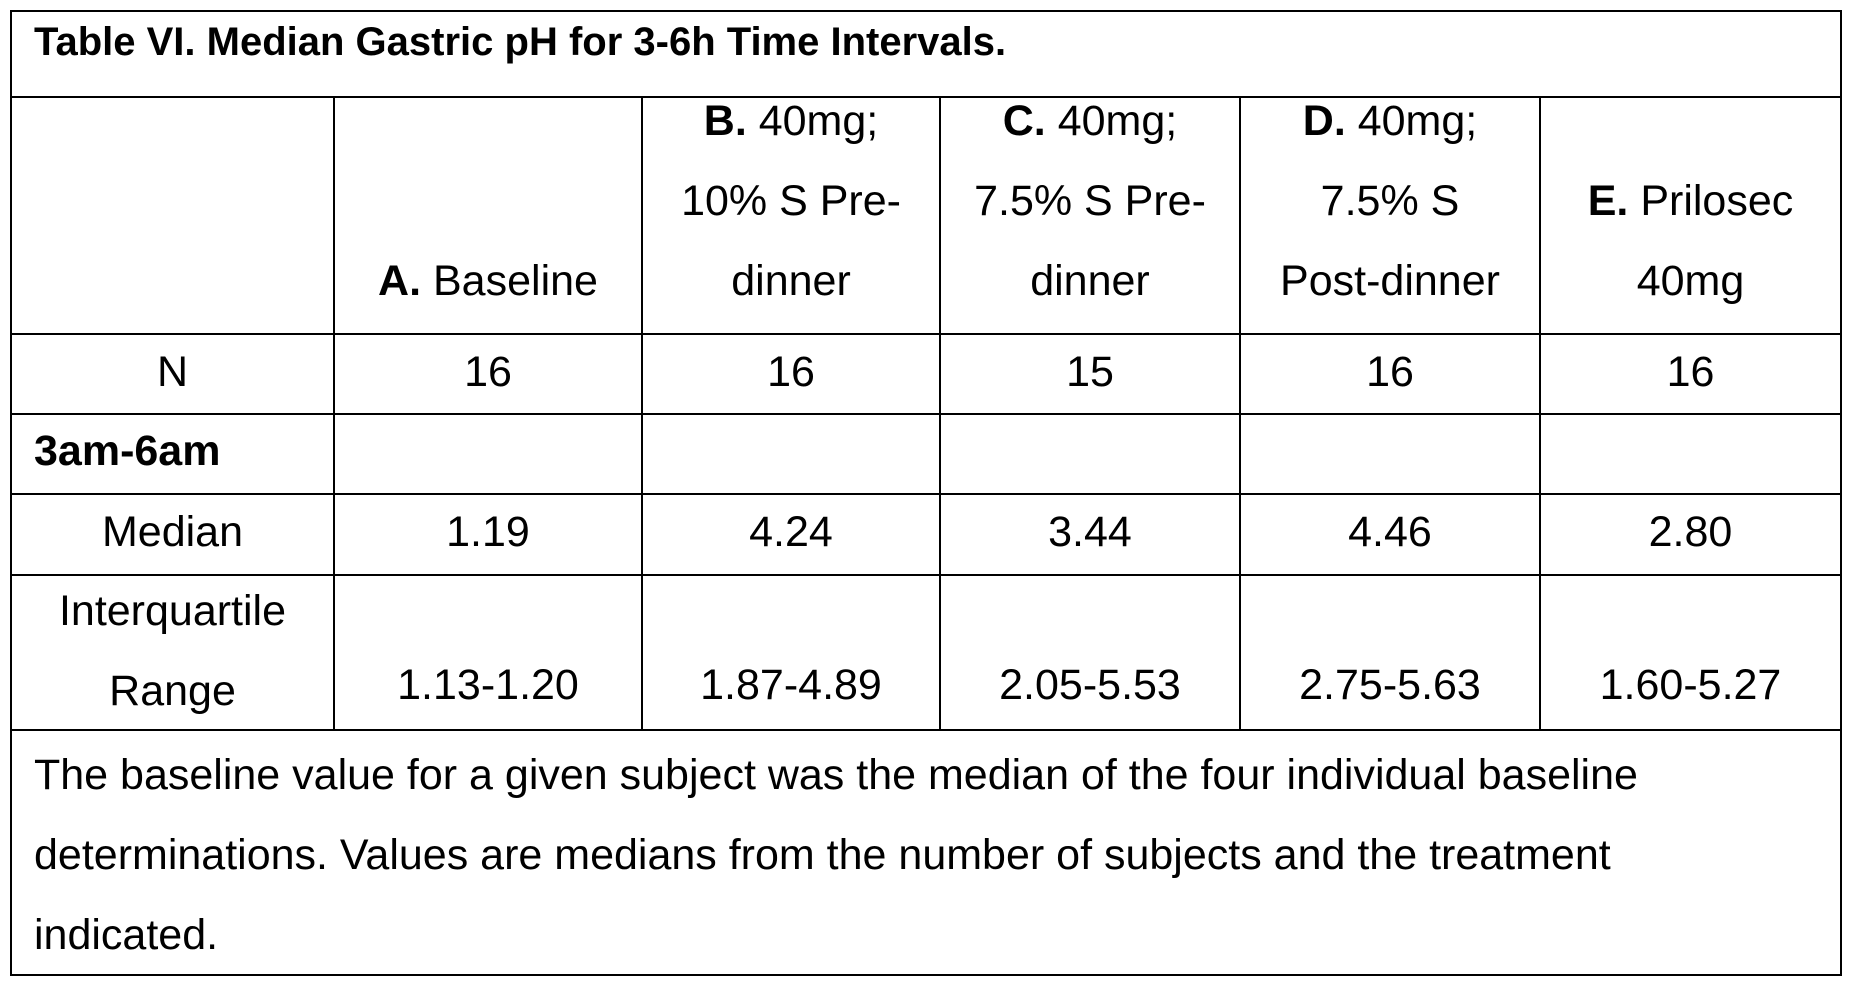 This screenshot has width=1859, height=991. I want to click on header-letter: D., so click(1324, 121).